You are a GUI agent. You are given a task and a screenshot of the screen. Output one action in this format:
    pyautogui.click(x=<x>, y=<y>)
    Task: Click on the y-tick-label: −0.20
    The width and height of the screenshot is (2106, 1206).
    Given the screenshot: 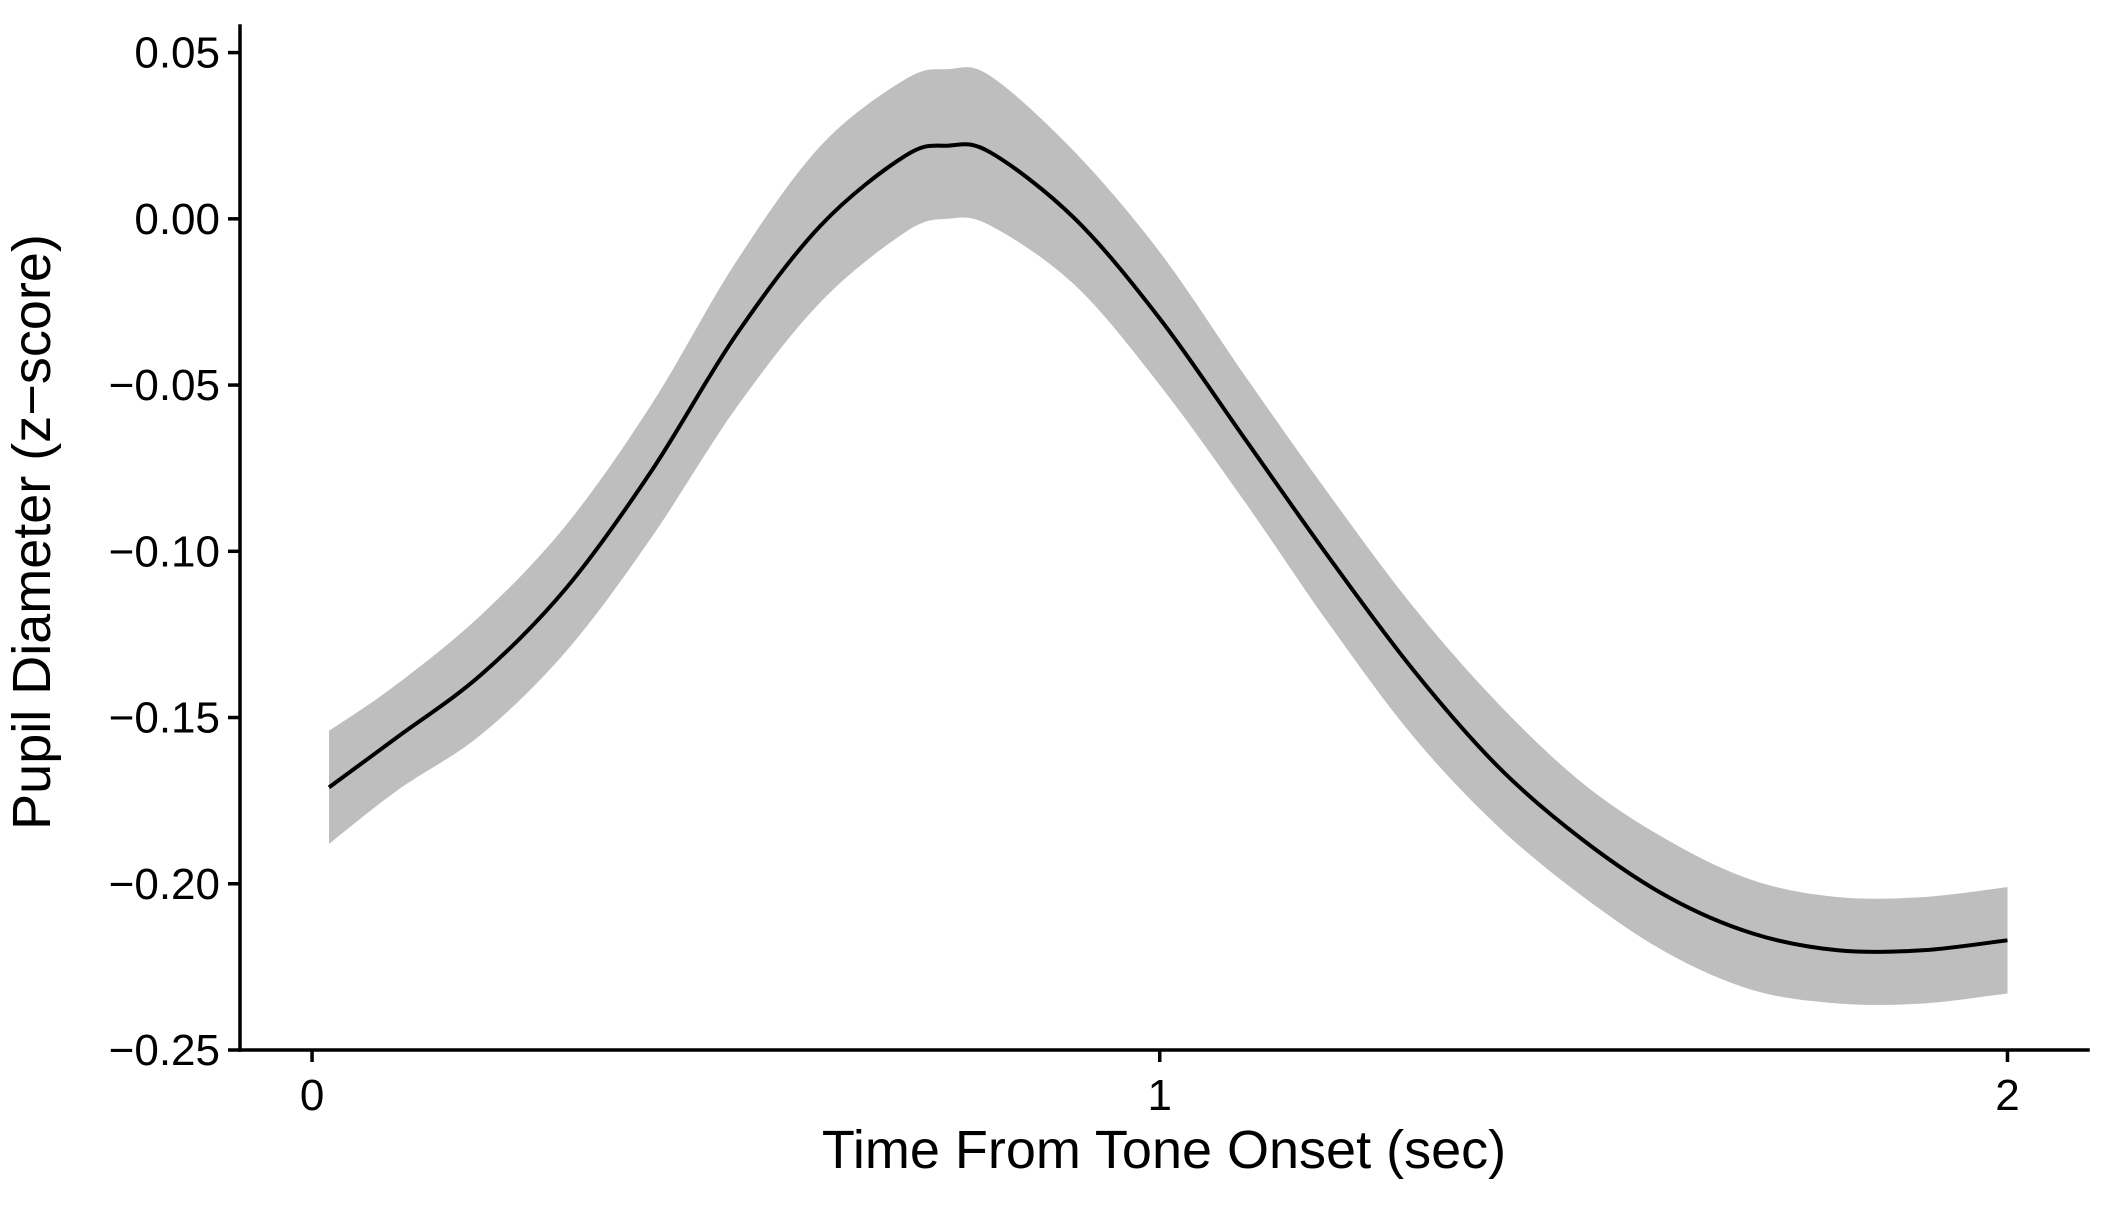 What is the action you would take?
    pyautogui.click(x=164, y=884)
    